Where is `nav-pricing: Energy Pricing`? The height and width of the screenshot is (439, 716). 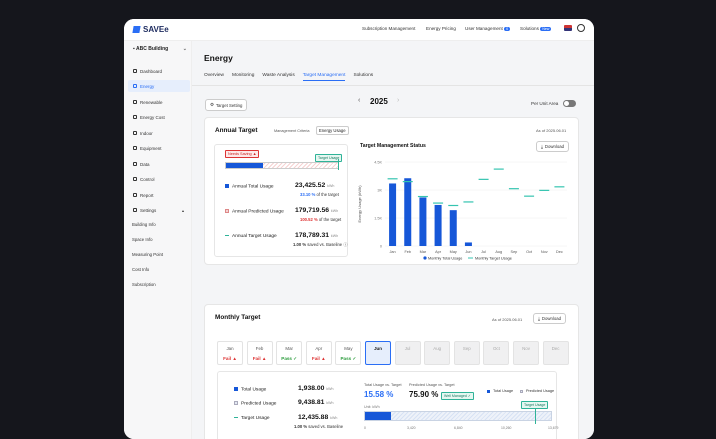 nav-pricing: Energy Pricing is located at coordinates (441, 28).